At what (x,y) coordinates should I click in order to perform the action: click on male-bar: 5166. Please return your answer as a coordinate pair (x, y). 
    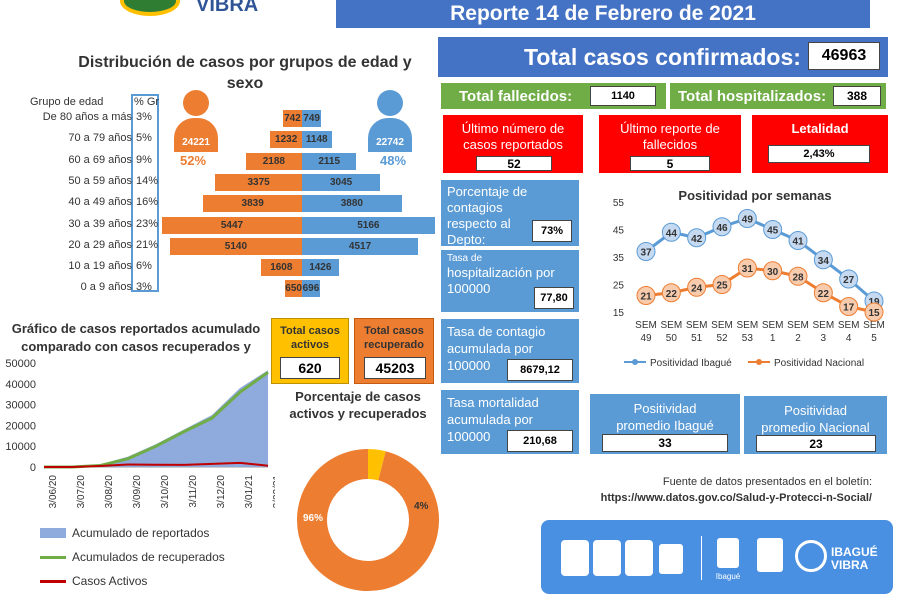
    Looking at the image, I should click on (368, 225).